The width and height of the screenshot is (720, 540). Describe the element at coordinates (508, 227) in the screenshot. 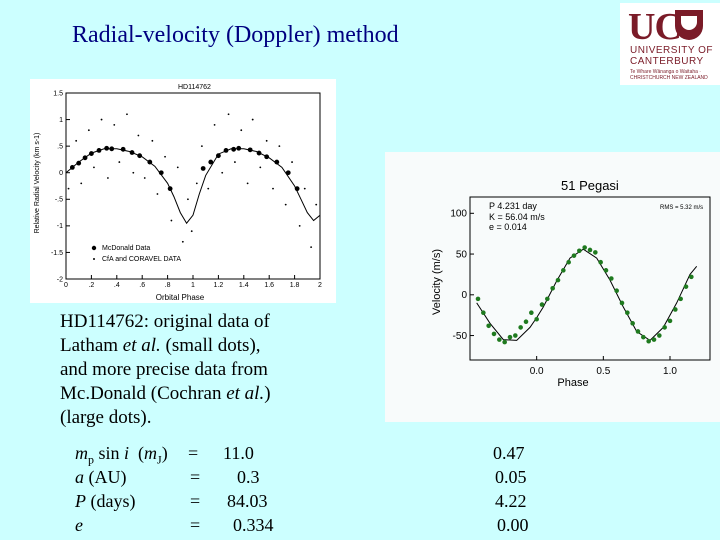

I see `annotation-eccentricity: e = 0.014` at that location.